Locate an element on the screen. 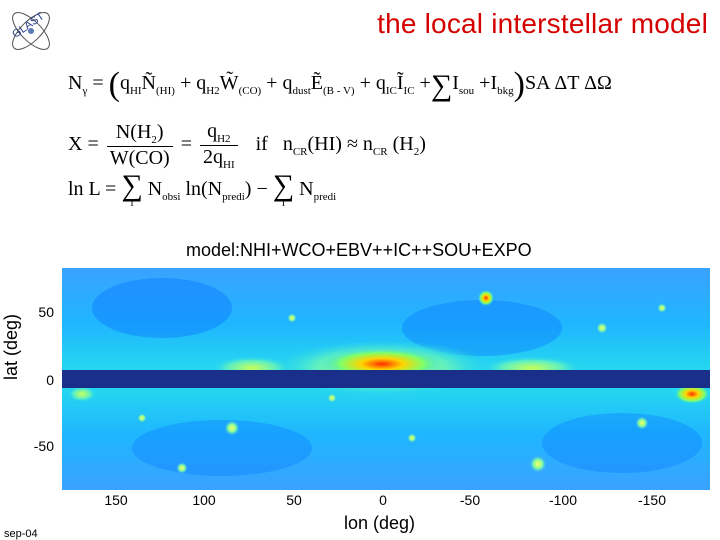 The height and width of the screenshot is (540, 720). slide-date: sep-04 is located at coordinates (21, 534).